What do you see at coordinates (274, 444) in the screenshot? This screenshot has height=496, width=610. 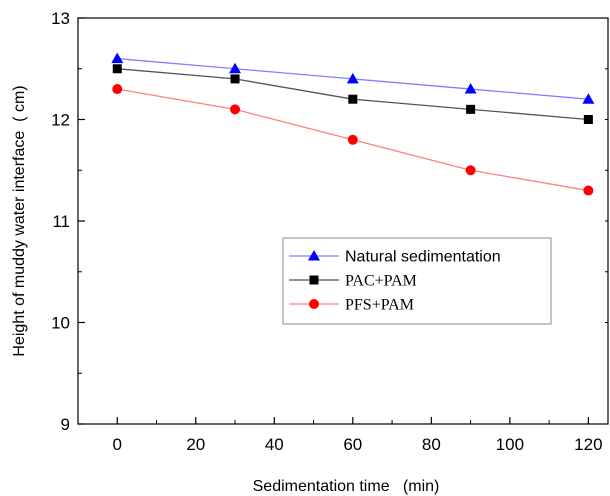 I see `x-tick-label: 40` at bounding box center [274, 444].